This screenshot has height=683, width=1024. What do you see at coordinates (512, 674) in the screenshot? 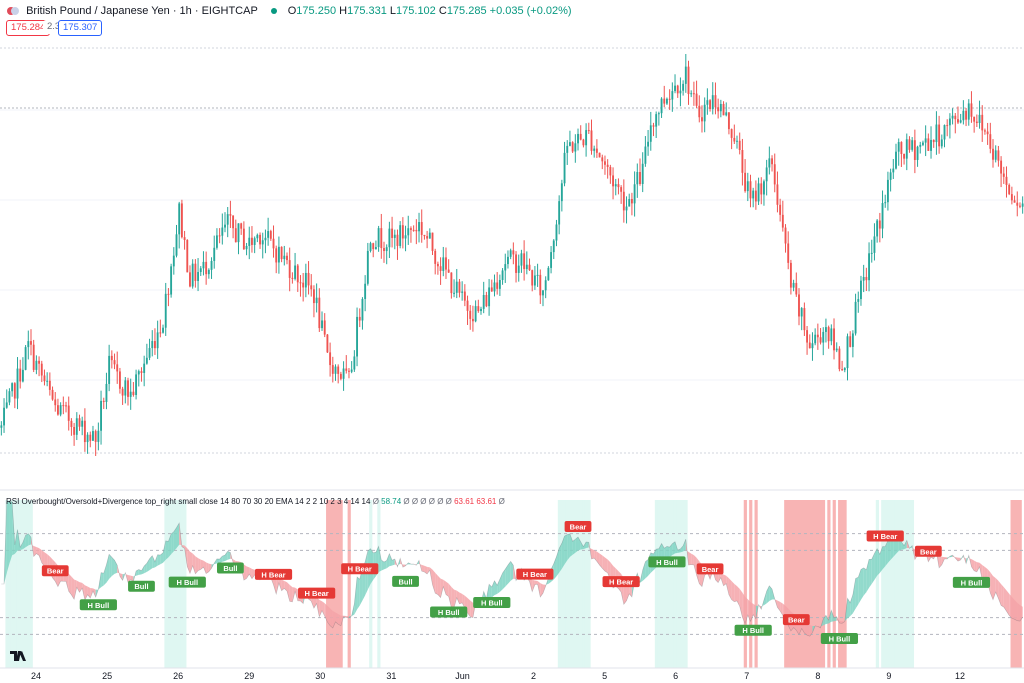
I see `x-axis: 24 25 26 29 30 31 Jun 2 5 6 7 8 9 12` at bounding box center [512, 674].